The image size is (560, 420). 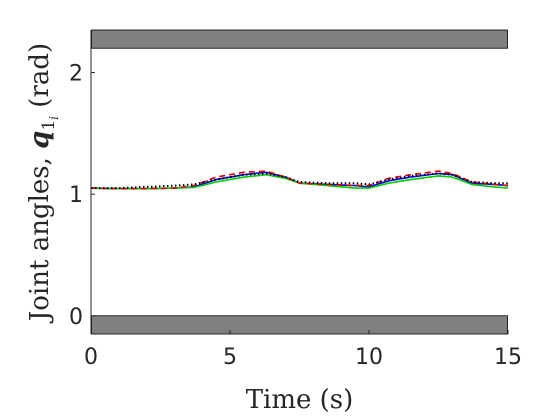 What do you see at coordinates (54, 118) in the screenshot?
I see `y-axis-label-subsubscript: i` at bounding box center [54, 118].